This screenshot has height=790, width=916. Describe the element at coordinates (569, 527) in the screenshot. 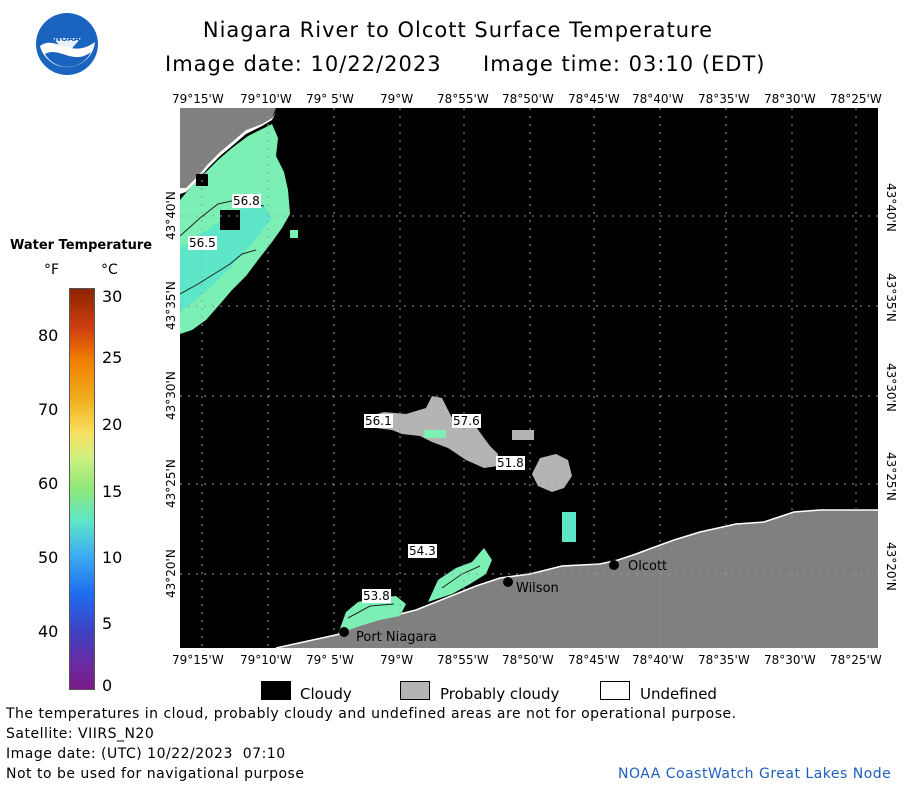

I see `water-cool-east` at that location.